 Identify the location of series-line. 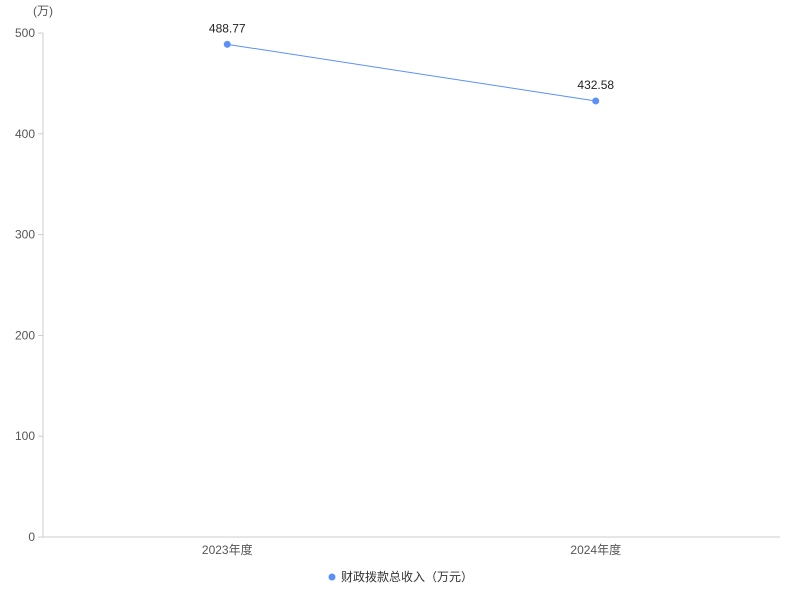
(411, 72).